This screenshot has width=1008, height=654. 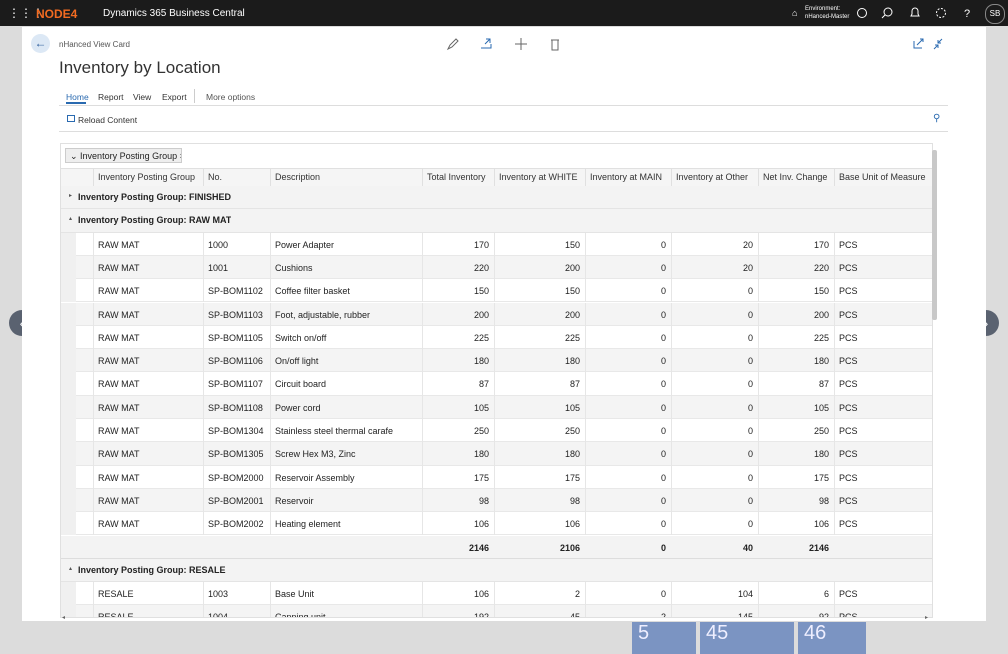 What do you see at coordinates (142, 97) in the screenshot?
I see `tab: View` at bounding box center [142, 97].